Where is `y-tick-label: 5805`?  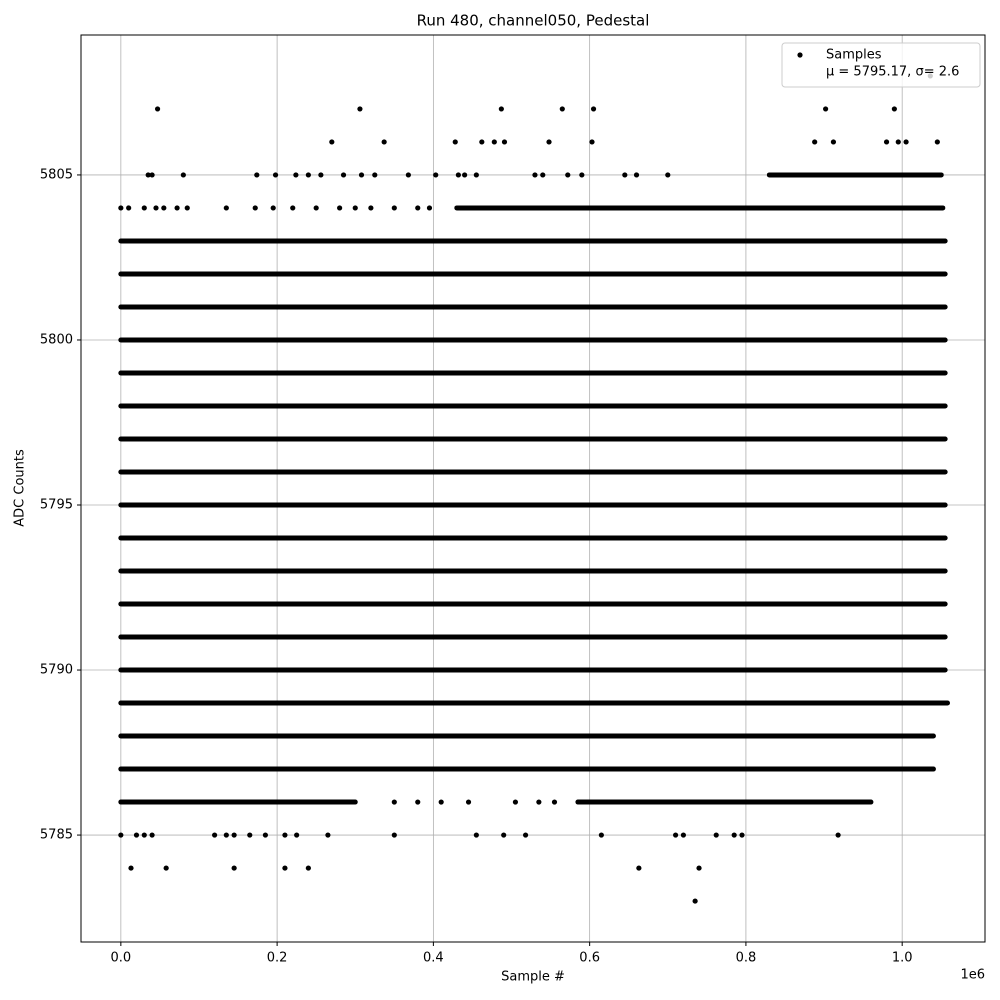 y-tick-label: 5805 is located at coordinates (56, 174).